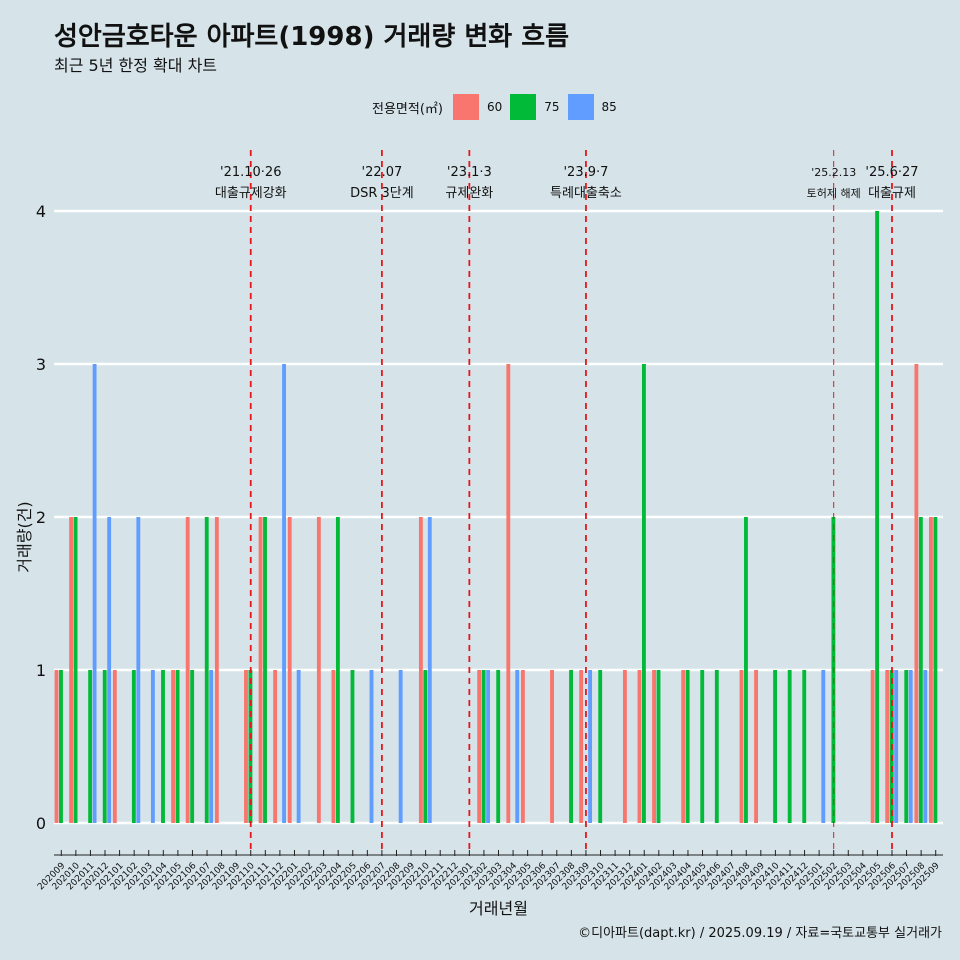 This screenshot has width=960, height=960. Describe the element at coordinates (407, 109) in the screenshot. I see `legend-title: 전용면적(㎡)` at that location.